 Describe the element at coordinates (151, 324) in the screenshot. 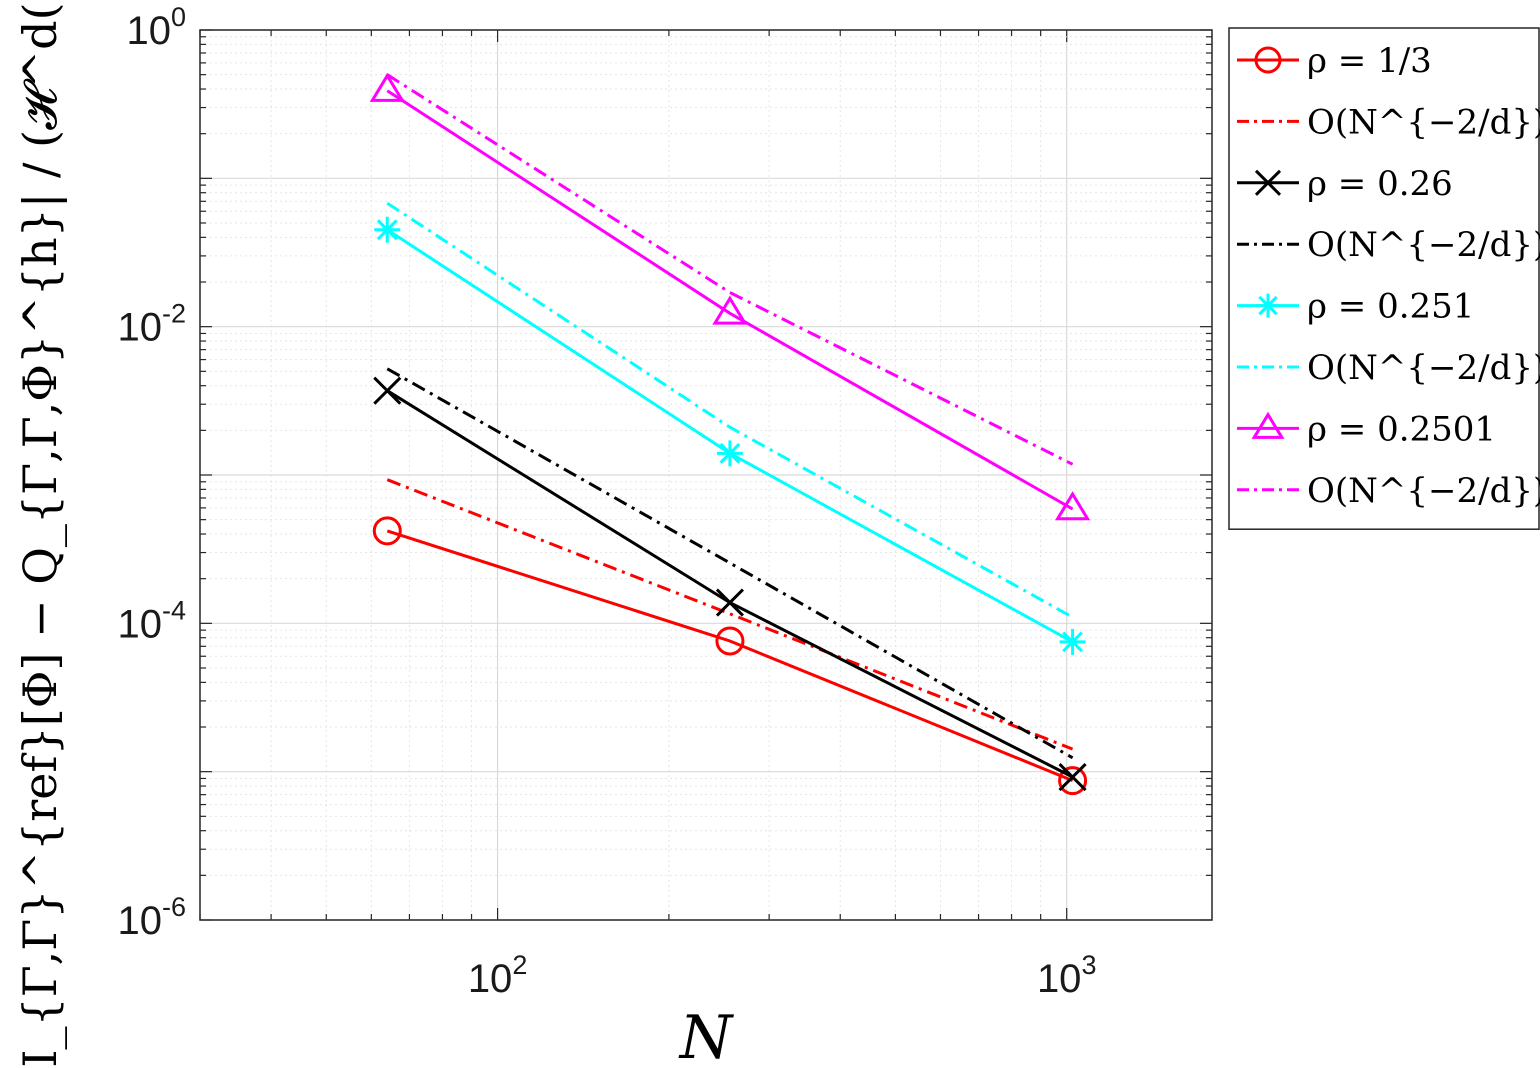

I see `y-tick-label: 10⁻²` at that location.